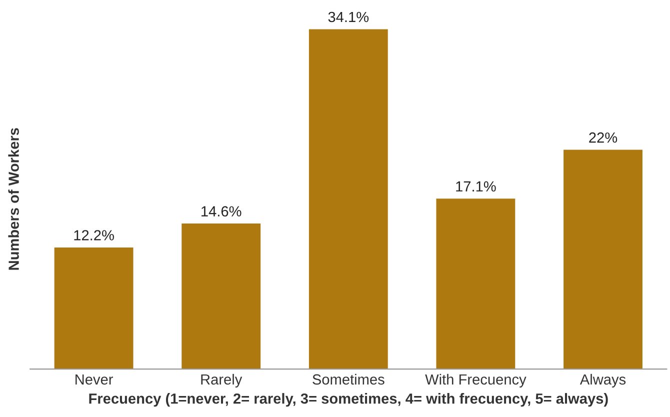 Image resolution: width=670 pixels, height=417 pixels. I want to click on x-tick-label: Never, so click(95, 379).